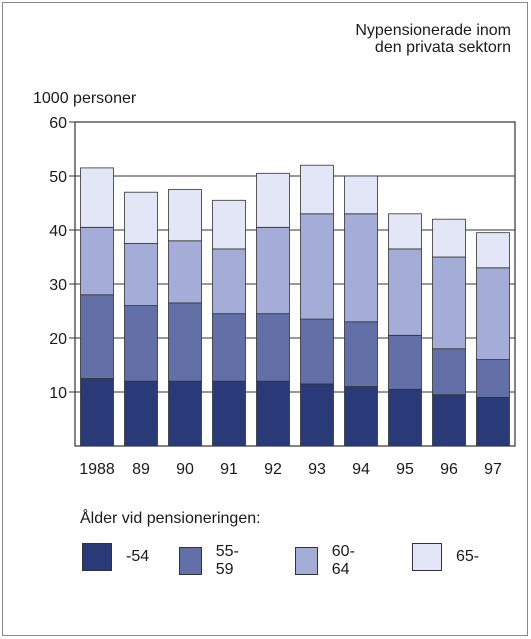 This screenshot has height=639, width=531. What do you see at coordinates (58, 393) in the screenshot?
I see `y-tick-label: 10` at bounding box center [58, 393].